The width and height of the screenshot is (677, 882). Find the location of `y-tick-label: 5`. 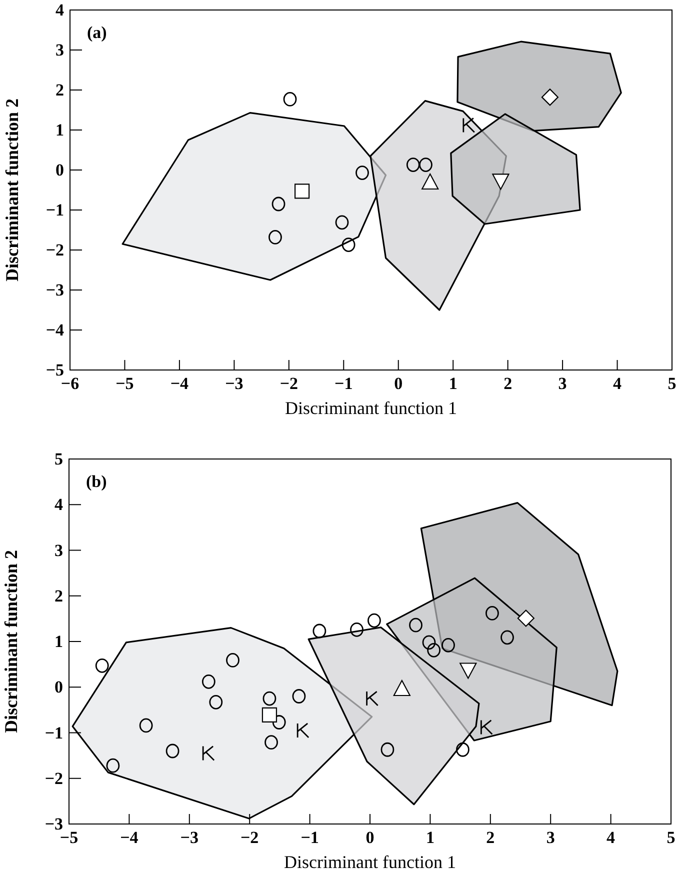

y-tick-label: 5 is located at coordinates (58, 459).